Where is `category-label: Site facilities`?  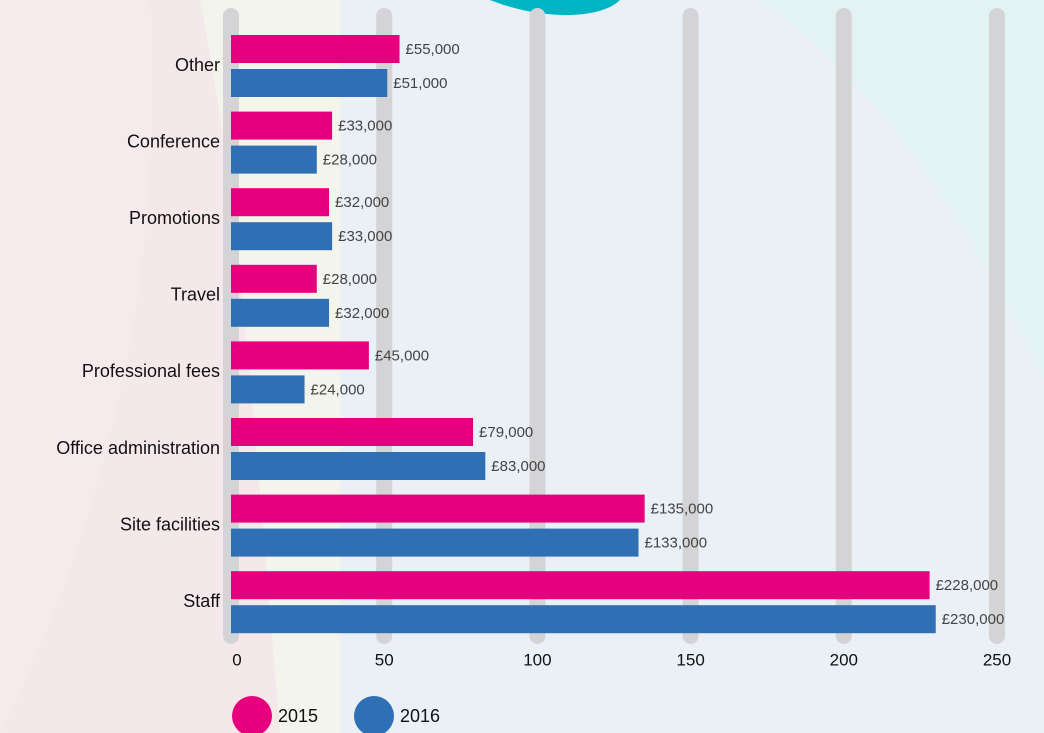 category-label: Site facilities is located at coordinates (170, 524).